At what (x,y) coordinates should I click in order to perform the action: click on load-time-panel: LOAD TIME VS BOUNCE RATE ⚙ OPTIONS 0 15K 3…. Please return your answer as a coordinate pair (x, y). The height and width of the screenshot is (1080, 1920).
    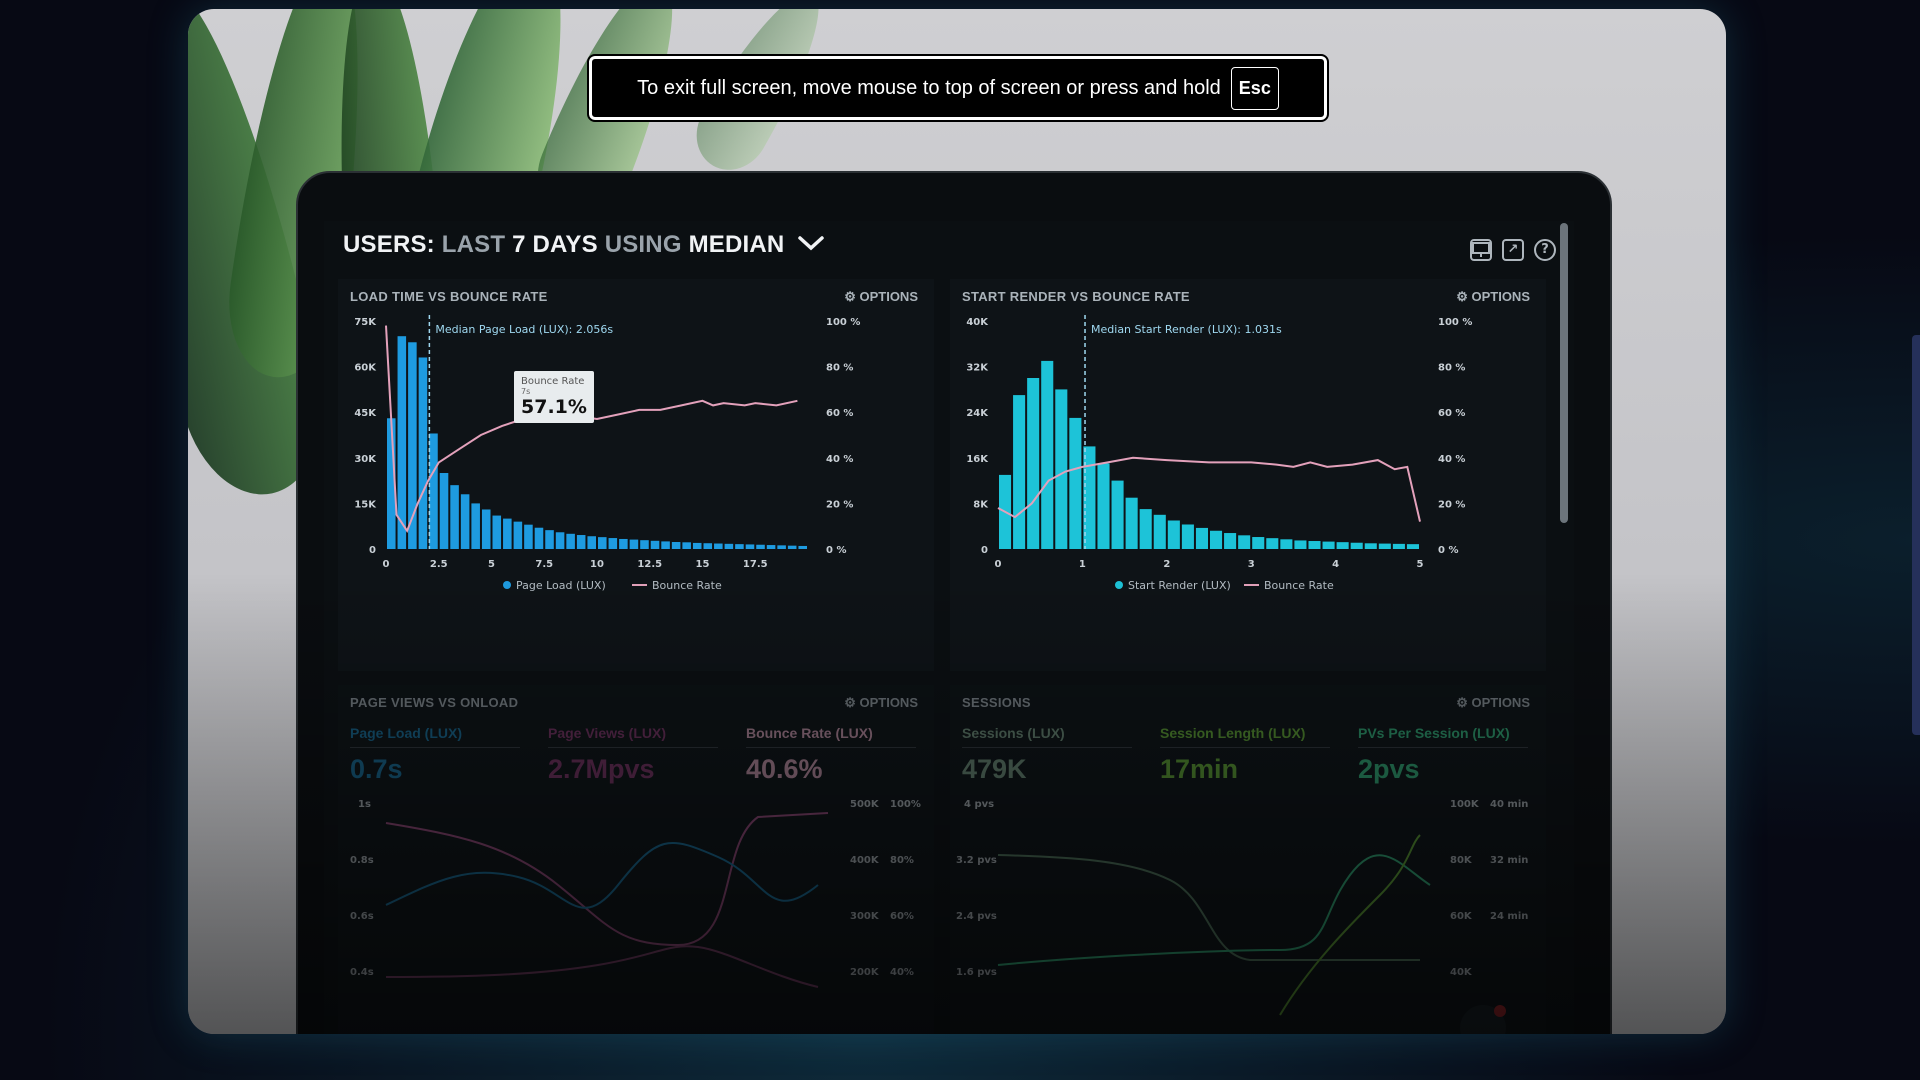
    Looking at the image, I should click on (636, 475).